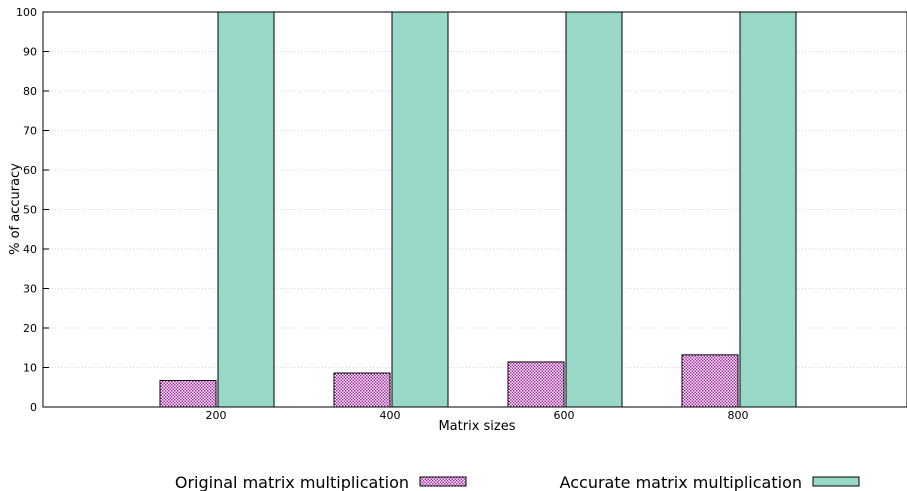 The width and height of the screenshot is (907, 491). Describe the element at coordinates (30, 368) in the screenshot. I see `y-tick-label: 10` at that location.